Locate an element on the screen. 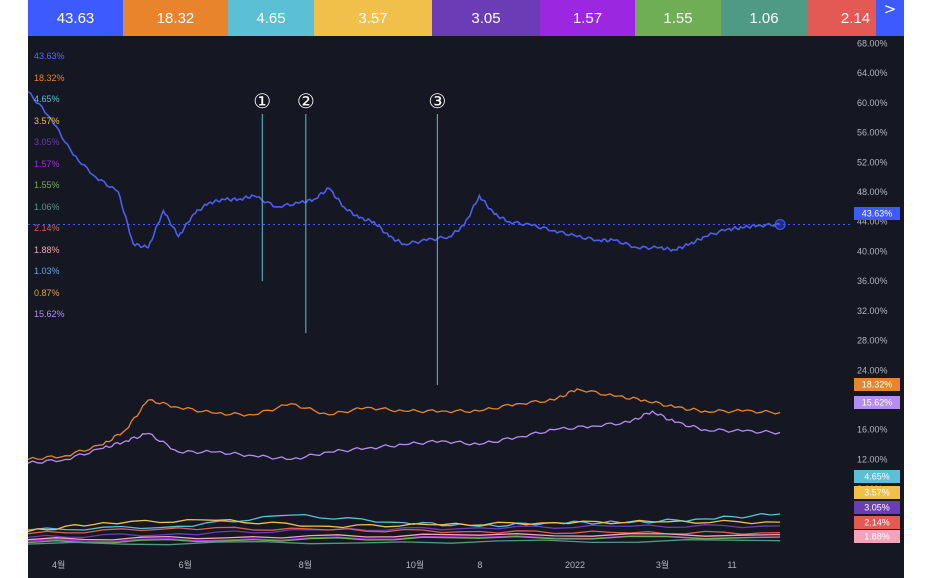 Image resolution: width=926 pixels, height=578 pixels. y-tick-label: 60.00% is located at coordinates (872, 103).